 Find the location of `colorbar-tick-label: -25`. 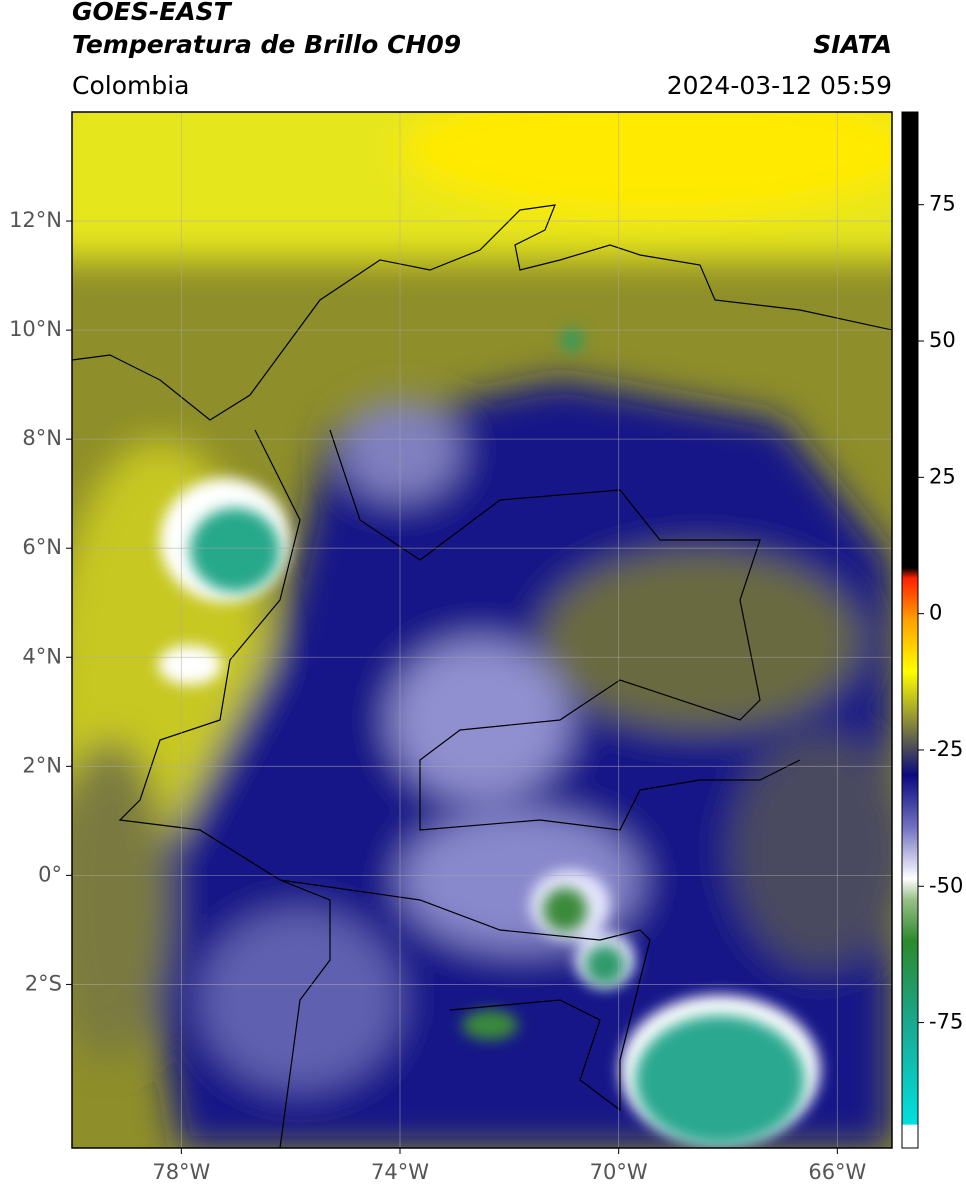

colorbar-tick-label: -25 is located at coordinates (946, 749).